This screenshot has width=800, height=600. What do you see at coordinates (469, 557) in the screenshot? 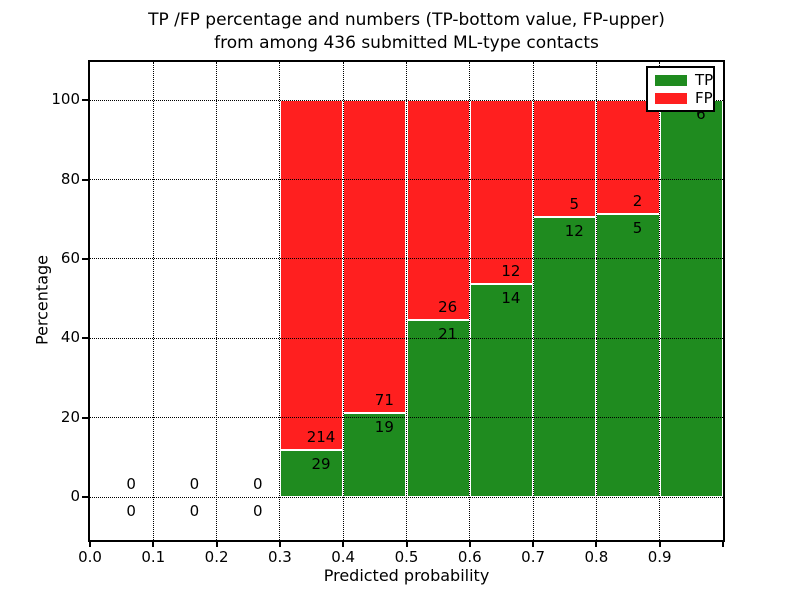
I see `x-tick-label: 0.6` at bounding box center [469, 557].